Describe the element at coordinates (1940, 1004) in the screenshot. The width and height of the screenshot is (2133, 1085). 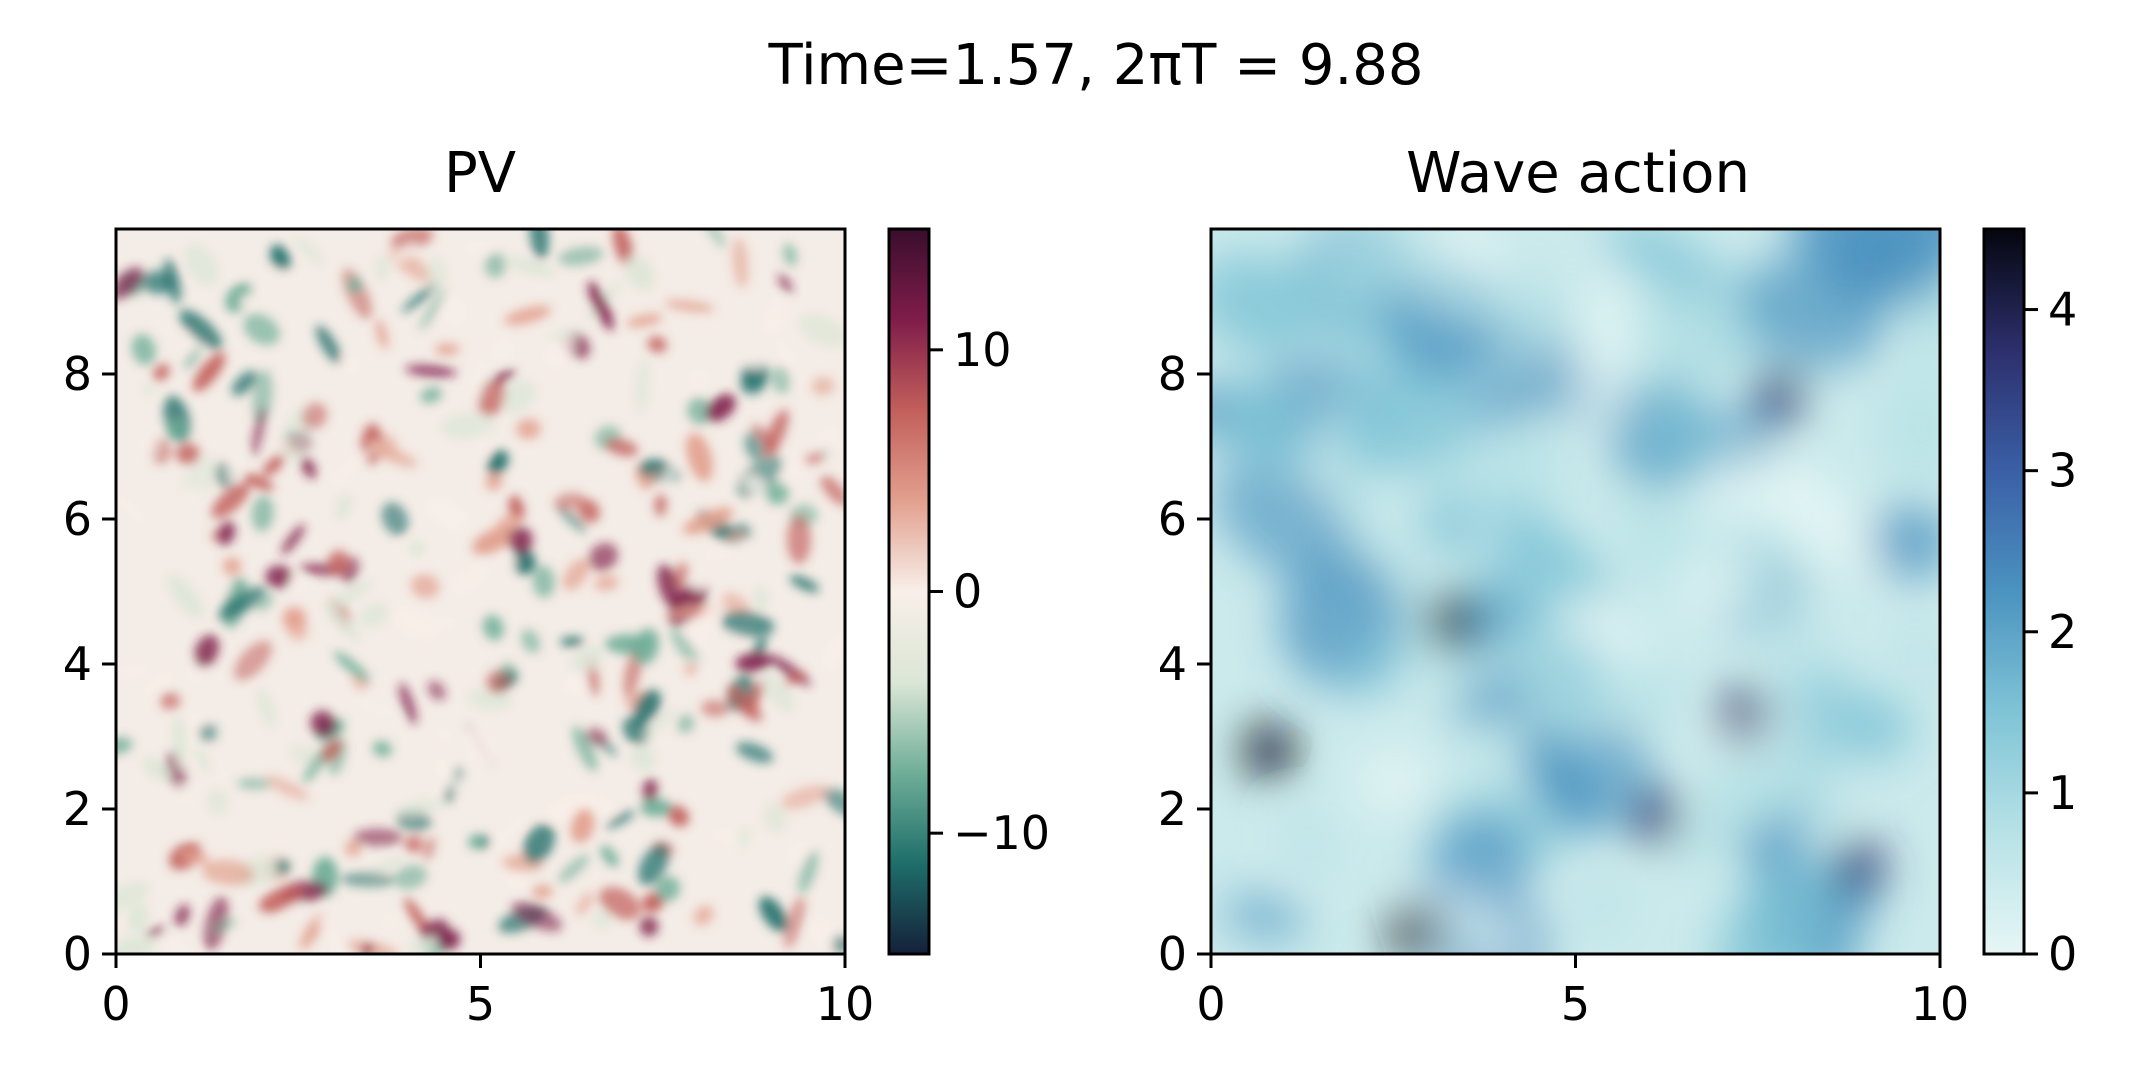
I see `x-tick-label: 10` at that location.